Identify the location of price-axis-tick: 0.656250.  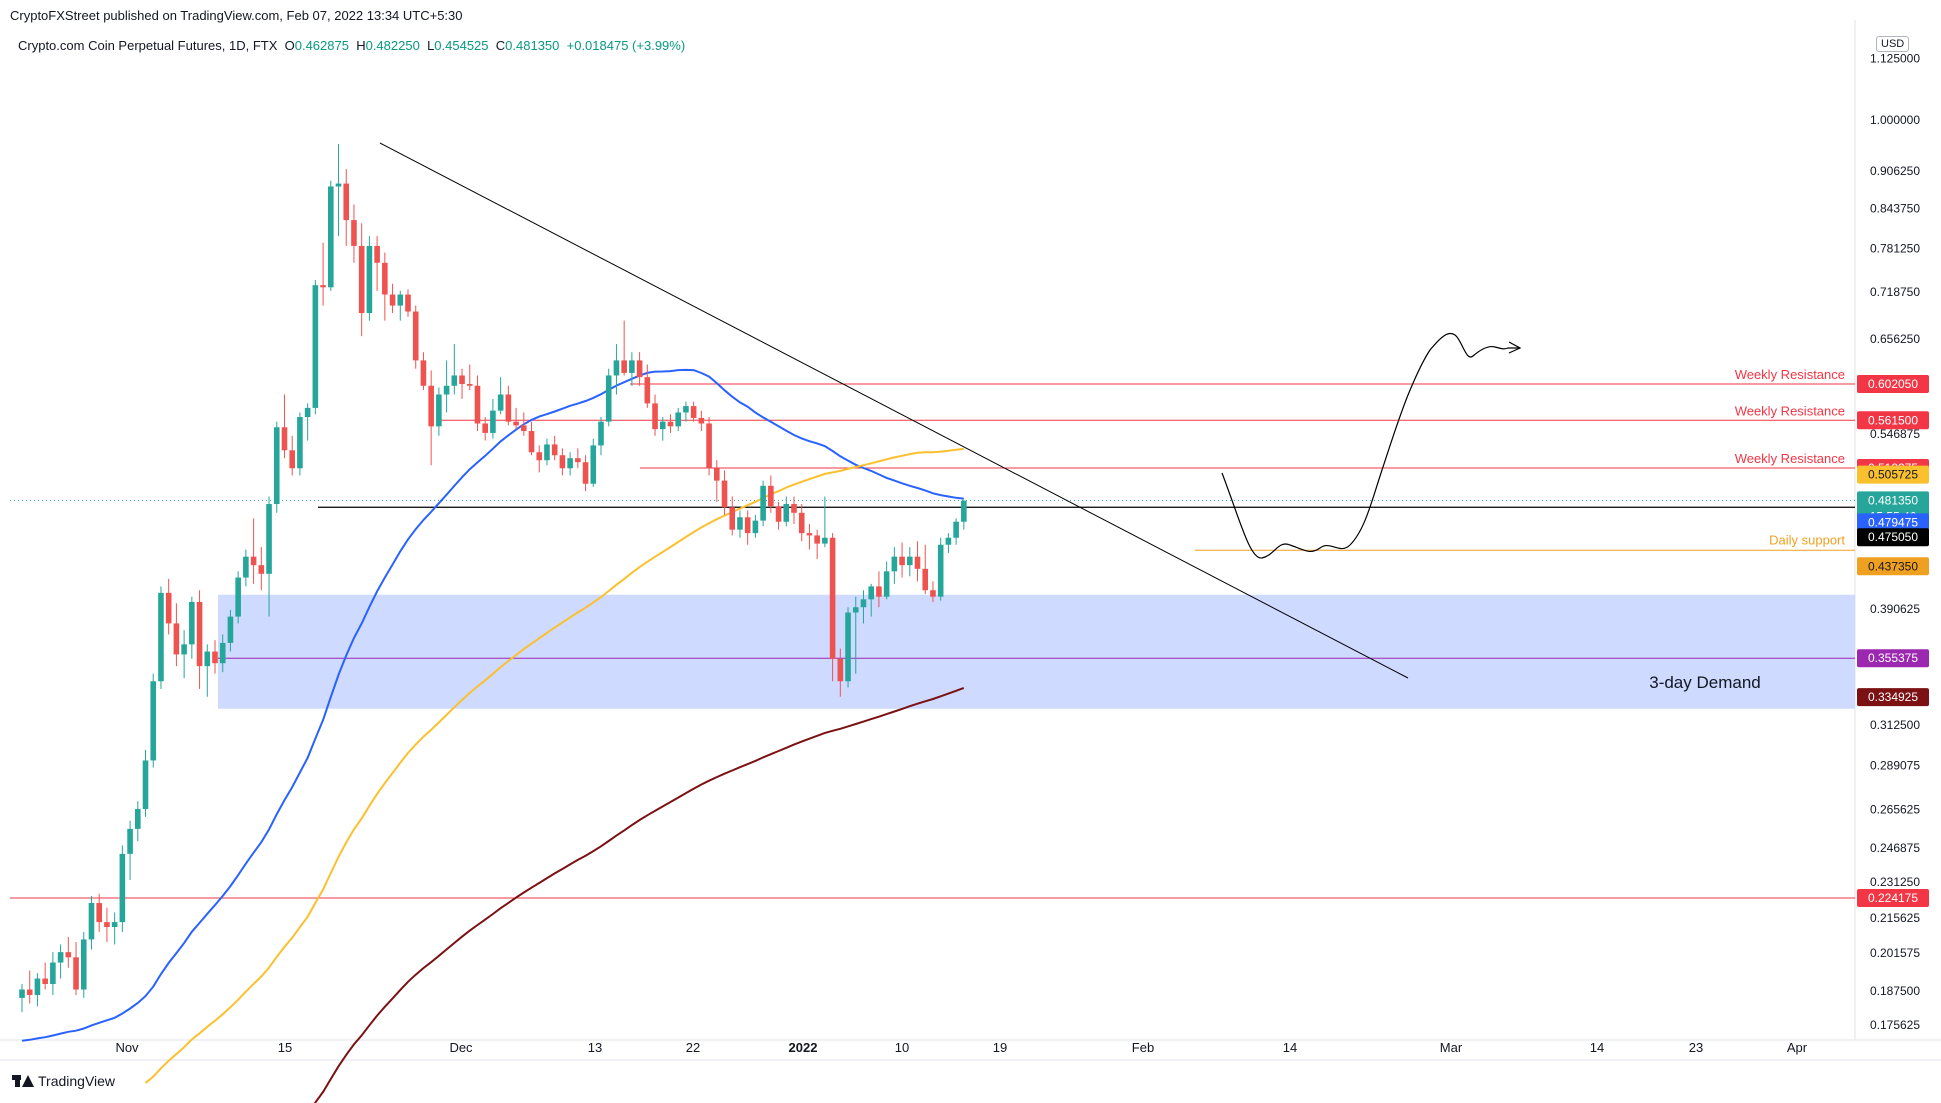
(1895, 339).